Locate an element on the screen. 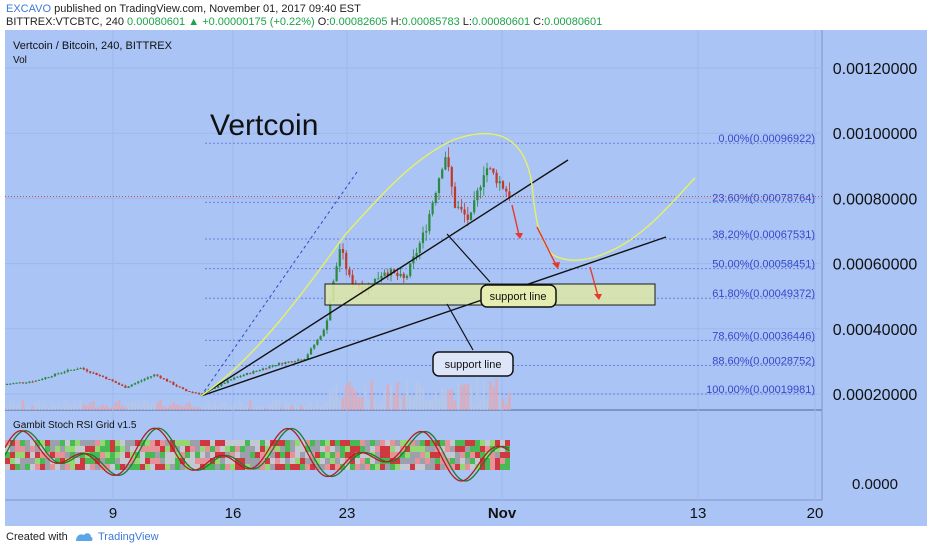 The height and width of the screenshot is (550, 932). trendline-lower is located at coordinates (433, 316).